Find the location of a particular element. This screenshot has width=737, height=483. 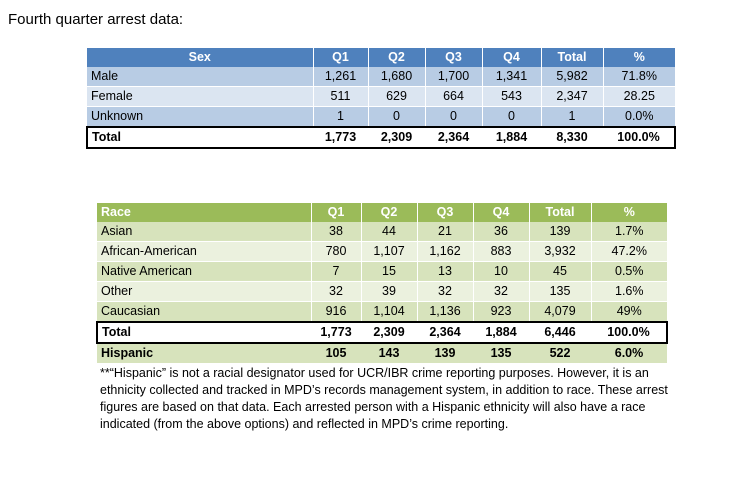

table-cell: 15 is located at coordinates (389, 271).